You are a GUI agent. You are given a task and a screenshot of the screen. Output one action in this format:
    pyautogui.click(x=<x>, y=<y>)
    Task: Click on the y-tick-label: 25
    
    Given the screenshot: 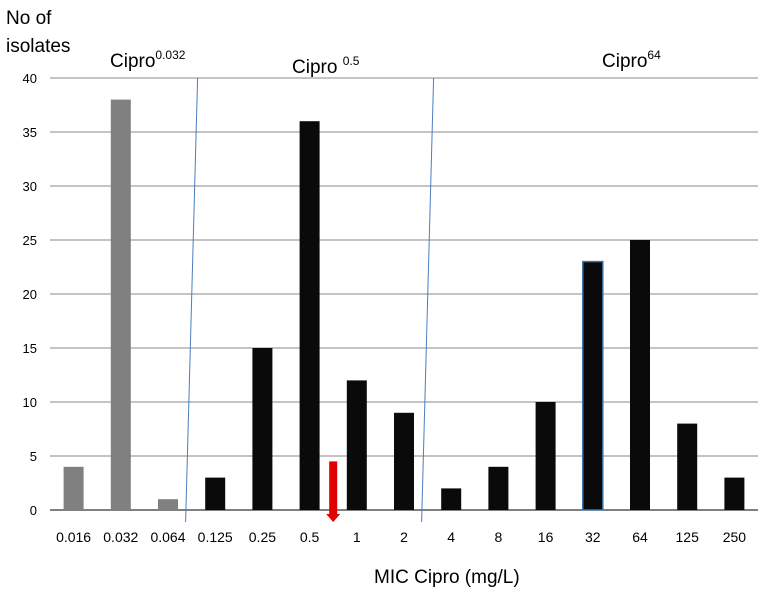 What is the action you would take?
    pyautogui.click(x=30, y=240)
    